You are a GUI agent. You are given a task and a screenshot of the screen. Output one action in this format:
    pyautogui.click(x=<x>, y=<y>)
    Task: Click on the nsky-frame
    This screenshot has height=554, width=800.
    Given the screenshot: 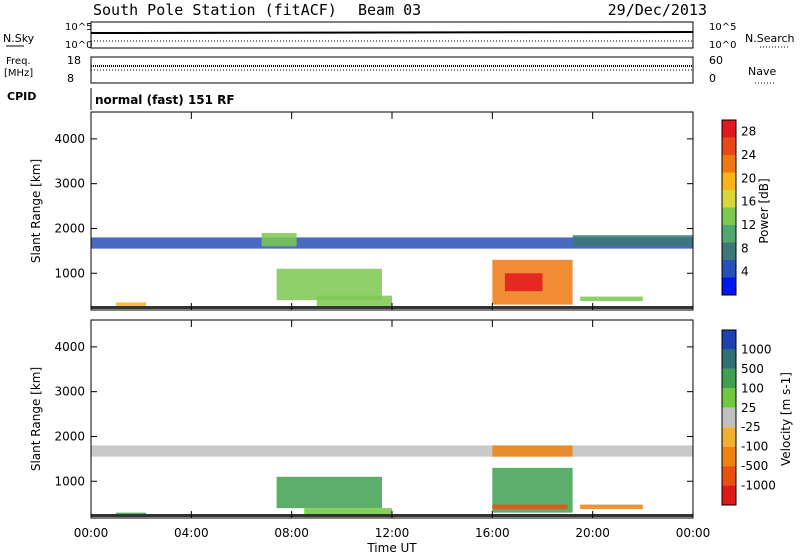 What is the action you would take?
    pyautogui.click(x=392, y=35)
    